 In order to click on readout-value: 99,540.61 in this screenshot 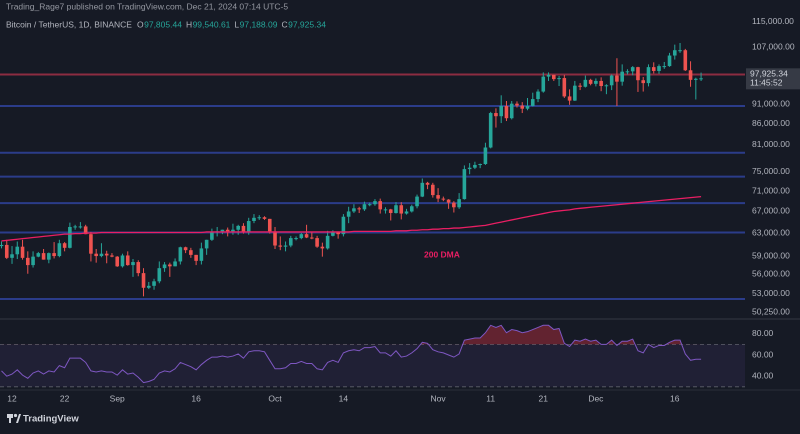, I will do `click(212, 24)`.